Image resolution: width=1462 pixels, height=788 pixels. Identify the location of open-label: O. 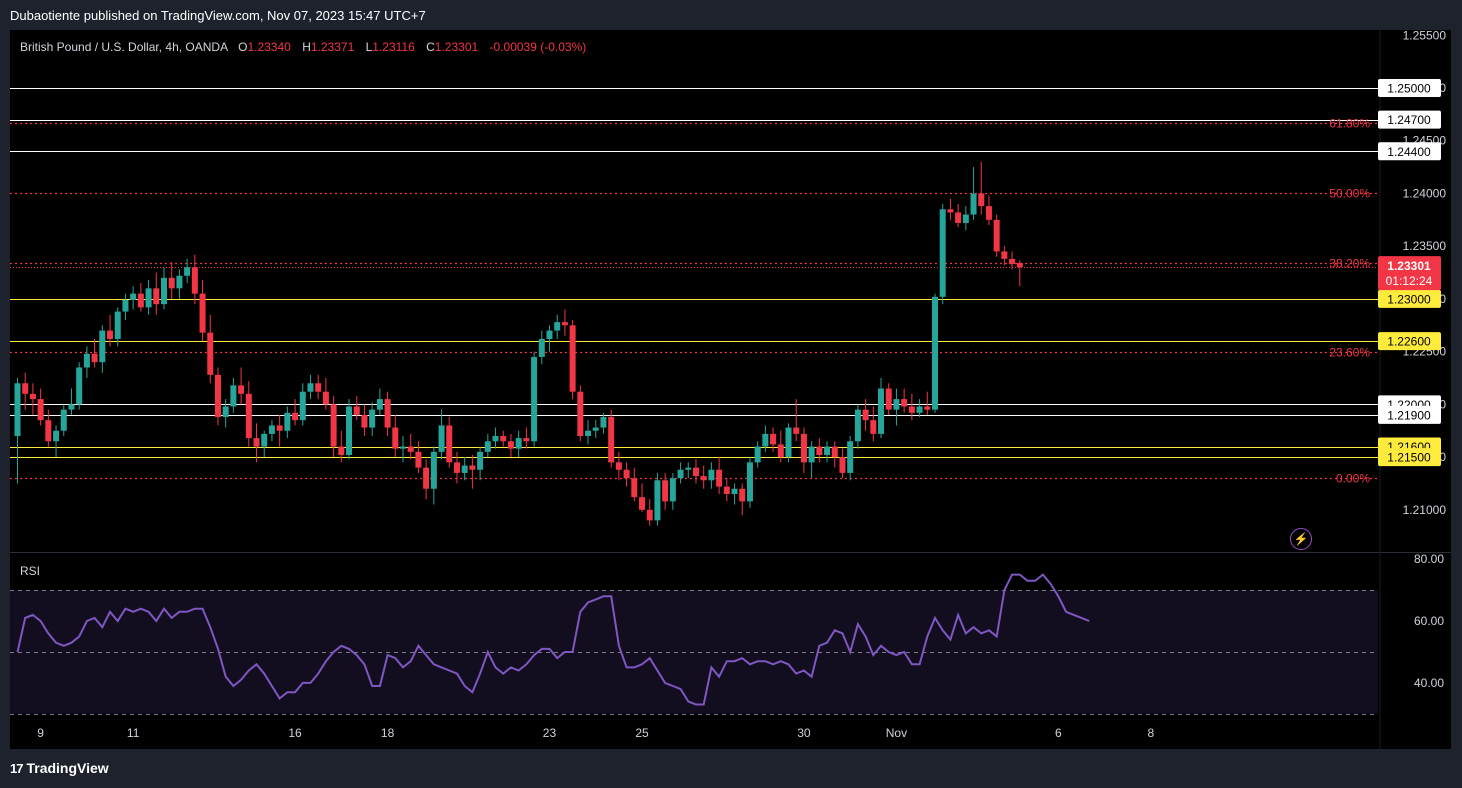
(243, 47).